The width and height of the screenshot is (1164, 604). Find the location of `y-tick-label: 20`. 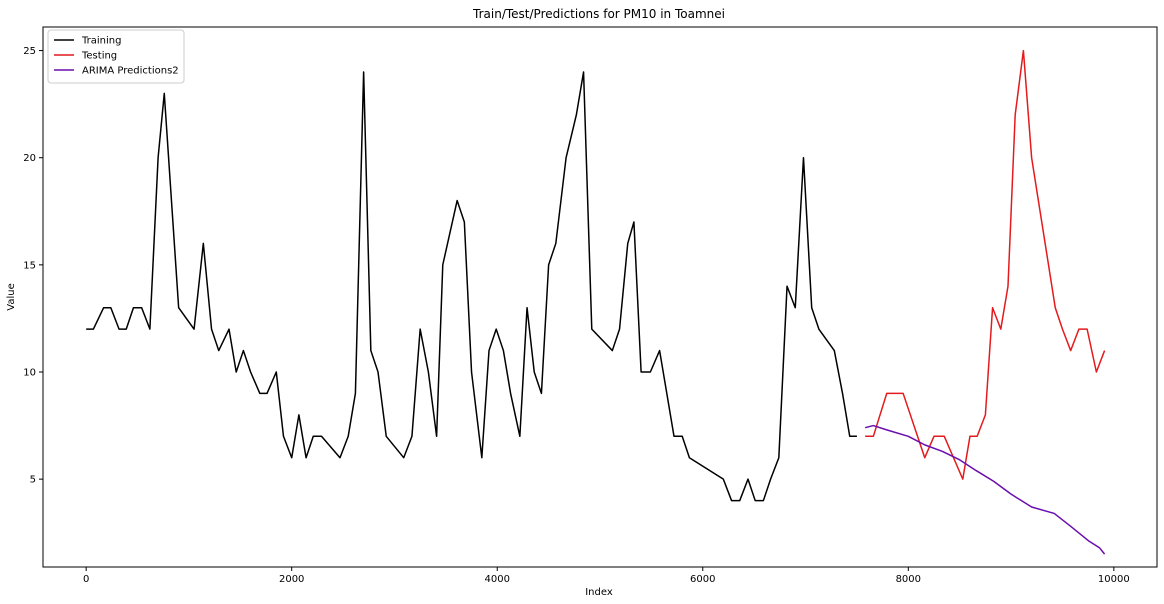

y-tick-label: 20 is located at coordinates (29, 158).